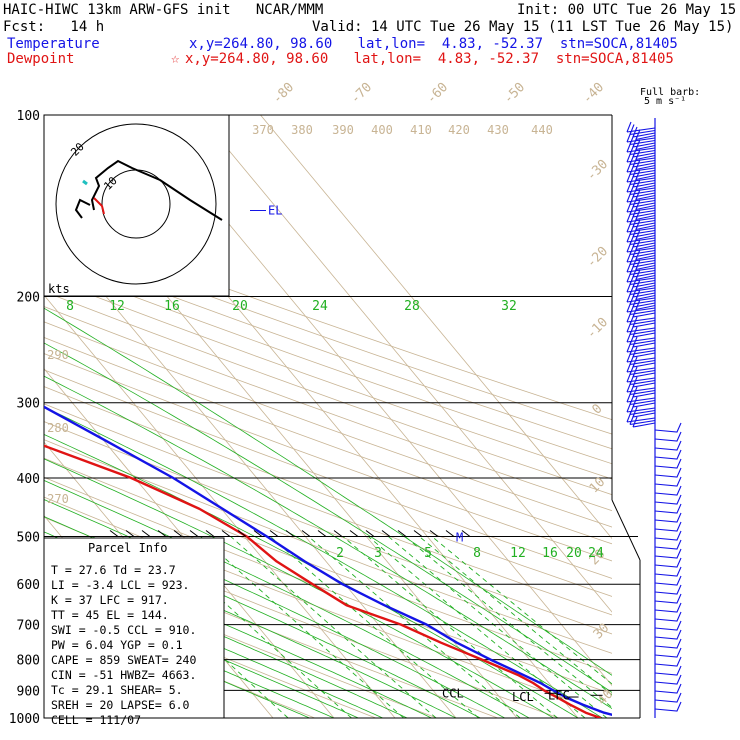 The height and width of the screenshot is (740, 740). Describe the element at coordinates (123, 630) in the screenshot. I see `parcel-info-row: SWI = -0.5 CCL = 910.` at that location.